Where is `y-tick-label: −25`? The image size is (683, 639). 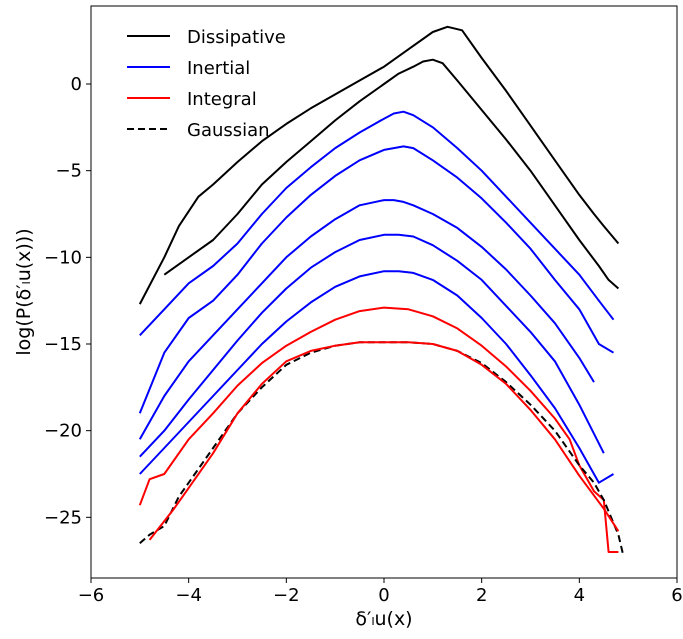
y-tick-label: −25 is located at coordinates (63, 517).